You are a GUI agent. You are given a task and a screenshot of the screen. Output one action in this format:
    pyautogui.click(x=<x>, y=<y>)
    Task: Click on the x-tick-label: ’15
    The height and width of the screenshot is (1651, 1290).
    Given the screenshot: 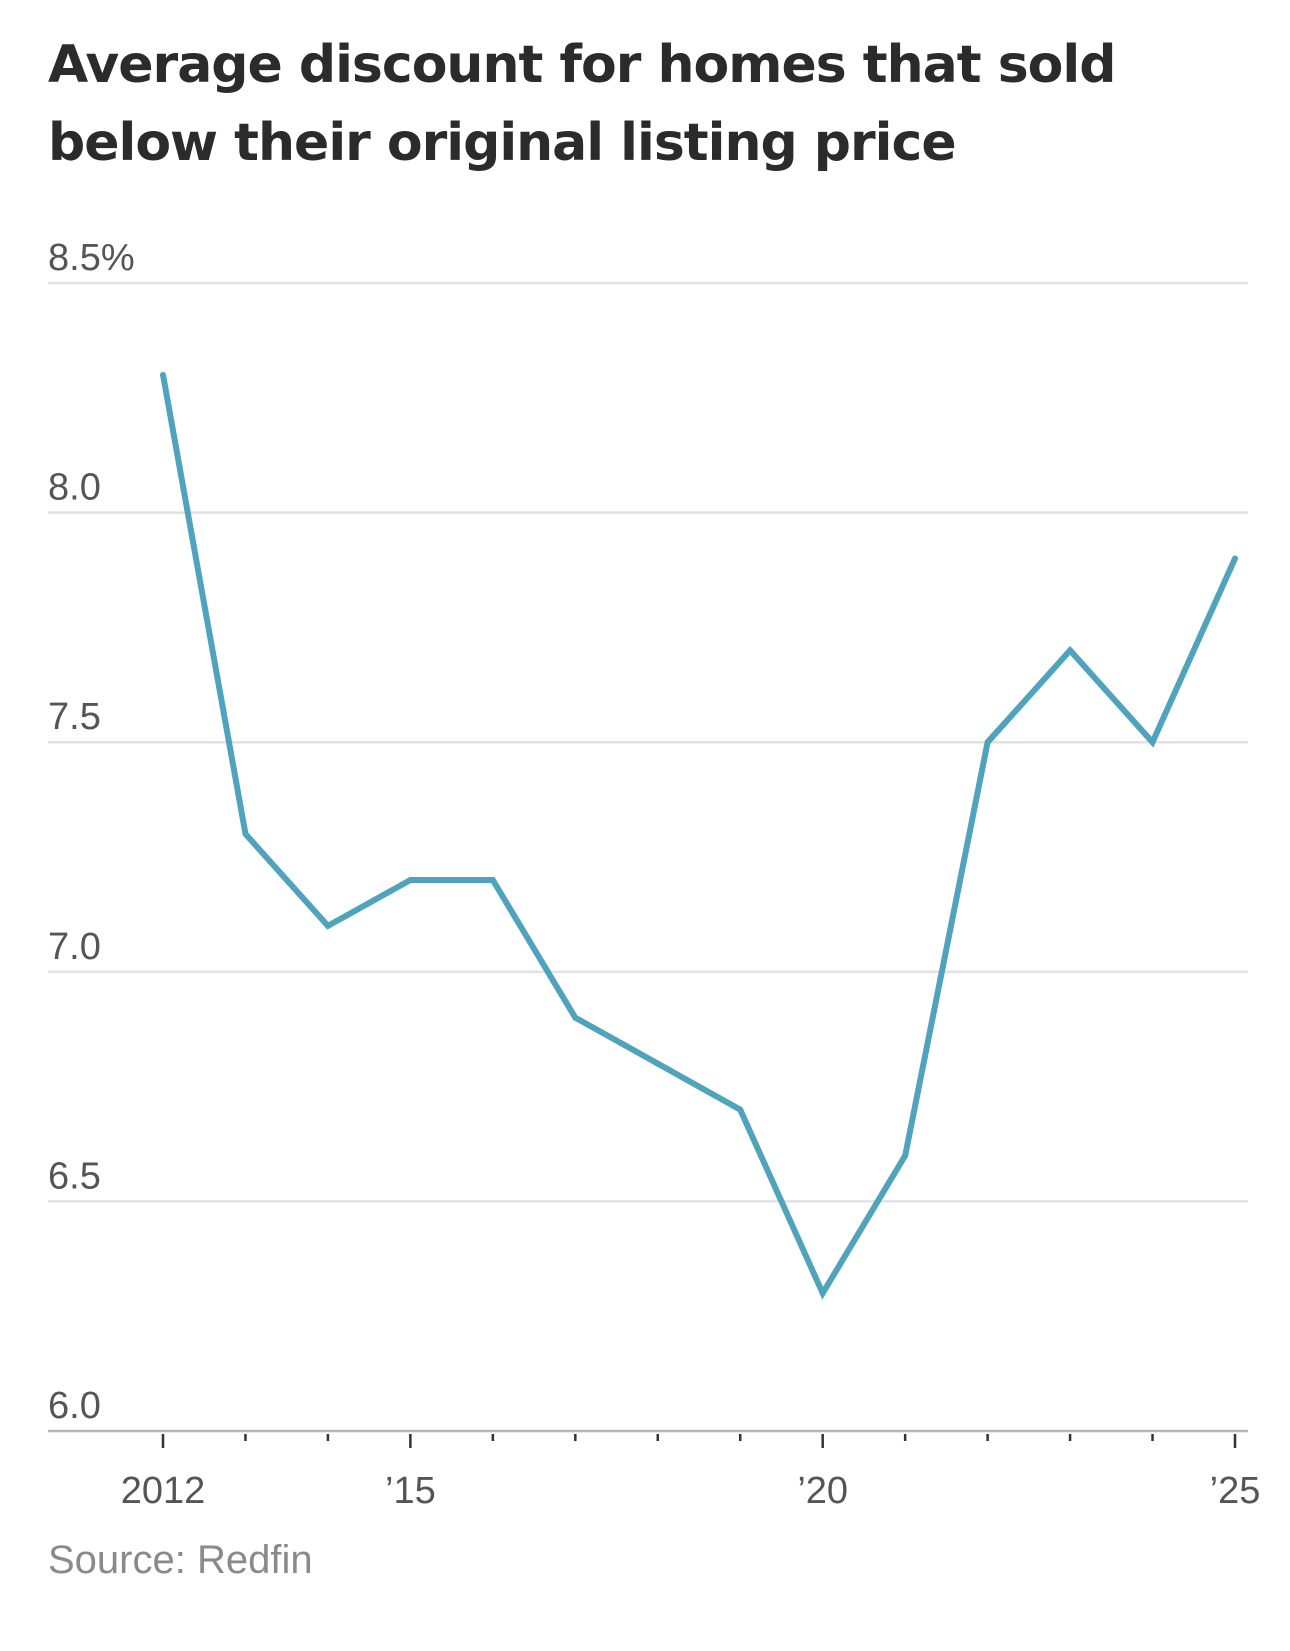 What is the action you would take?
    pyautogui.click(x=410, y=1491)
    